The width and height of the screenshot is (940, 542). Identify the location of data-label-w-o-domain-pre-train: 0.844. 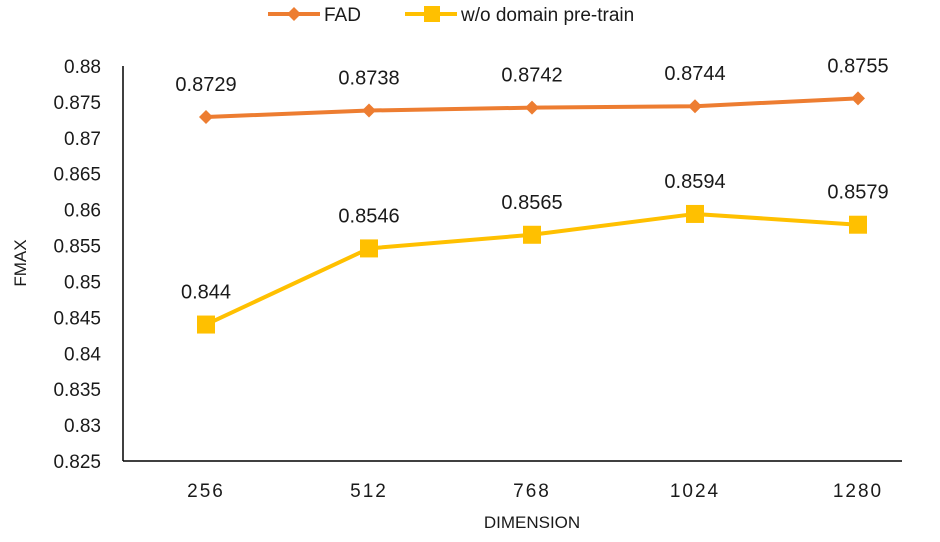
(206, 293).